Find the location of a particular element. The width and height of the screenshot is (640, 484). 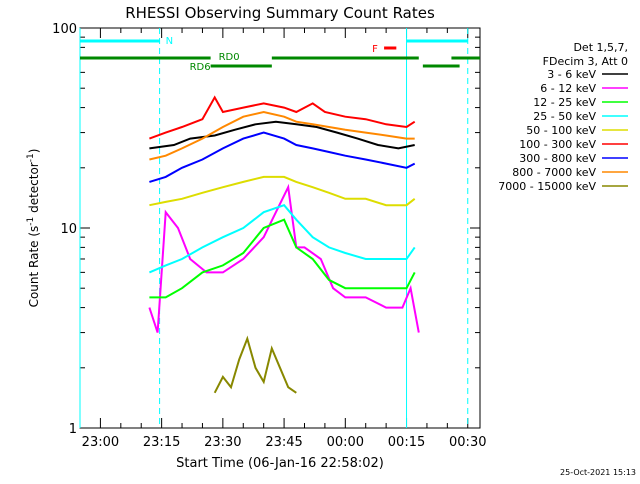

legend-header-1: Det 1,5,7, is located at coordinates (600, 47).